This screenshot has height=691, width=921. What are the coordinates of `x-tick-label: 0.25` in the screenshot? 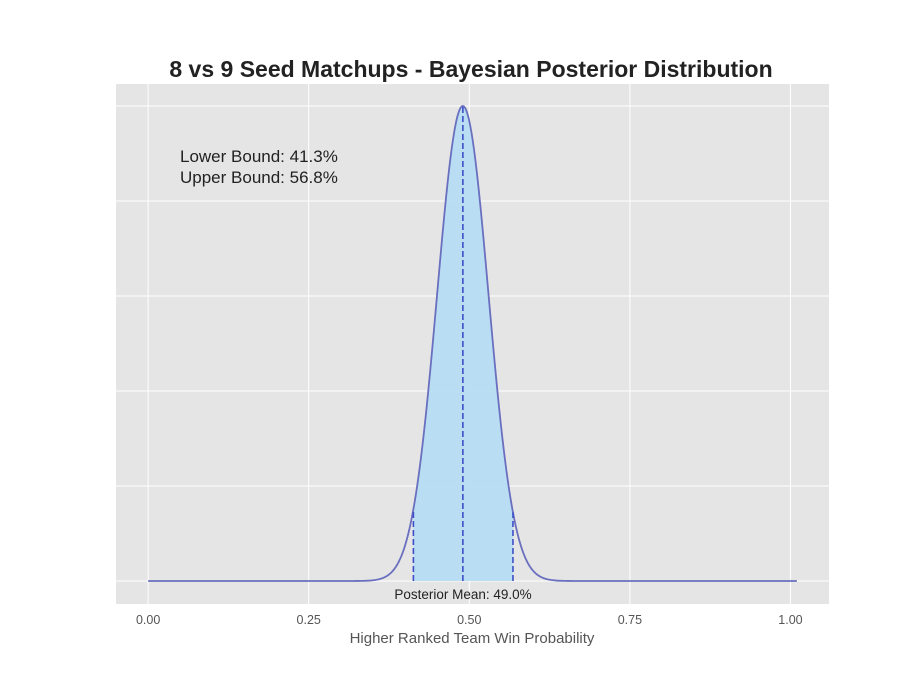 It's located at (309, 620).